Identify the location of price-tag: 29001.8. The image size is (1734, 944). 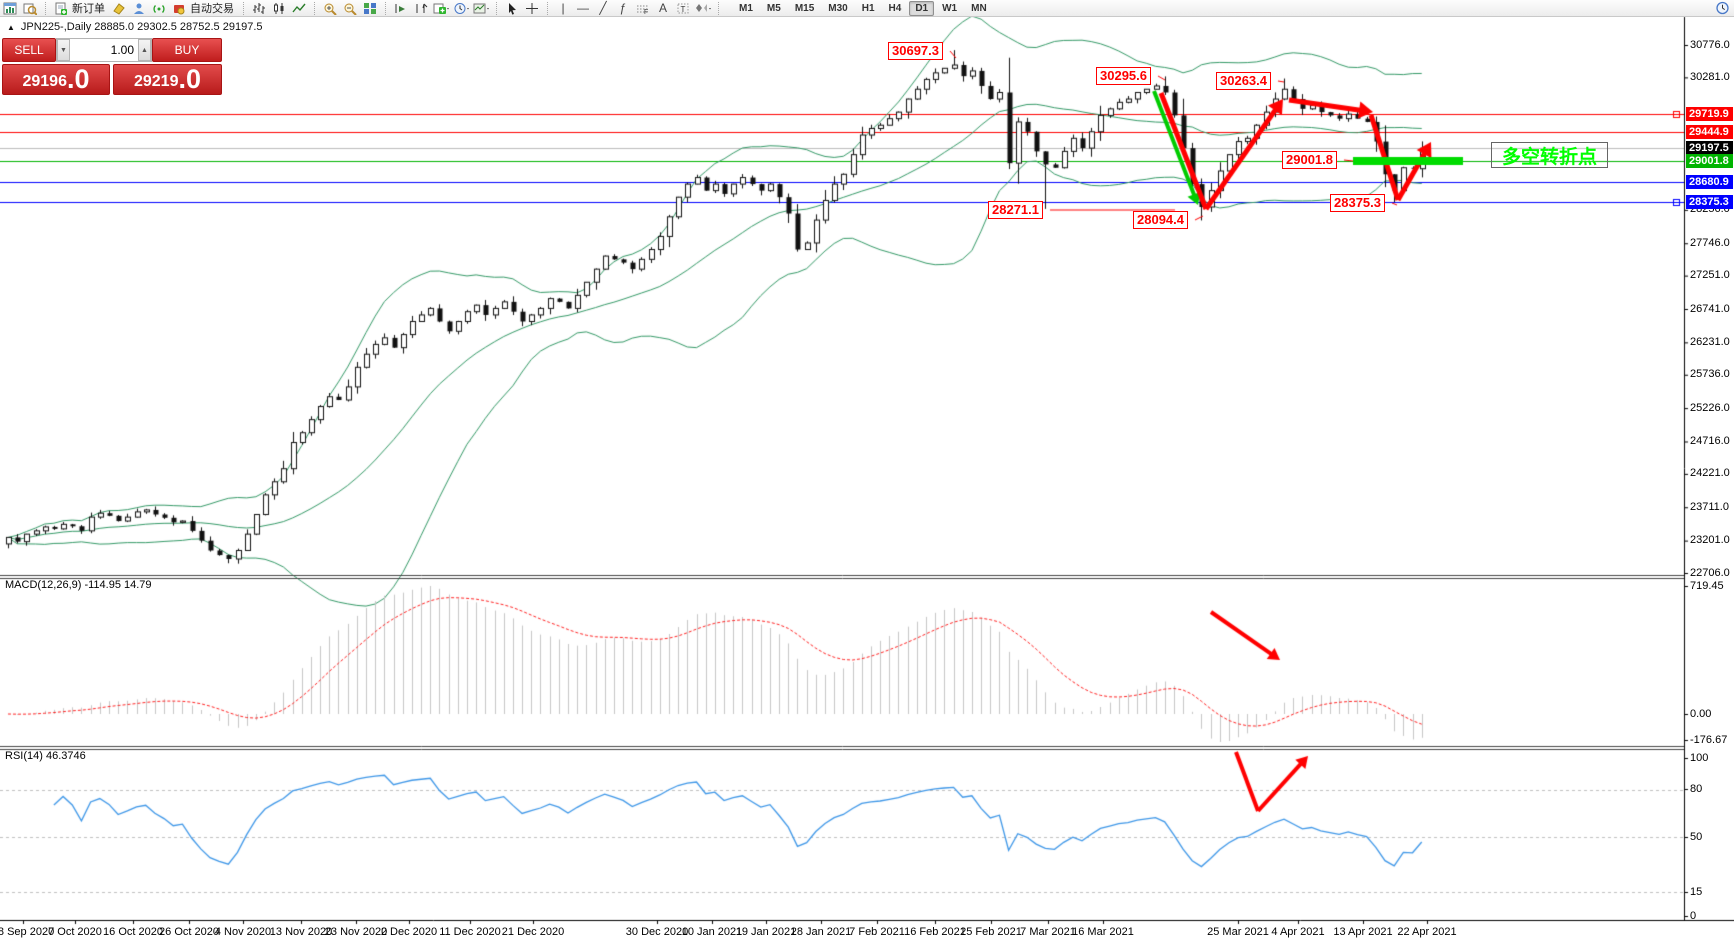
(1709, 161).